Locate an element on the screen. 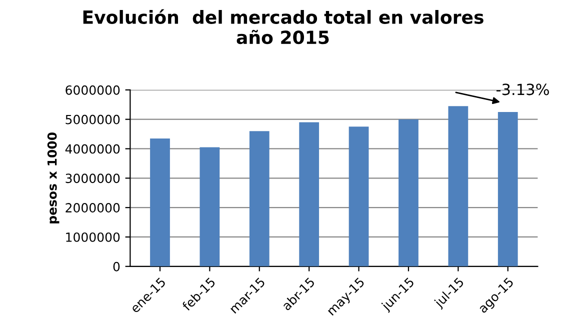 This screenshot has width=566, height=333. y-axis-title: pesos x 1000 is located at coordinates (53, 178).